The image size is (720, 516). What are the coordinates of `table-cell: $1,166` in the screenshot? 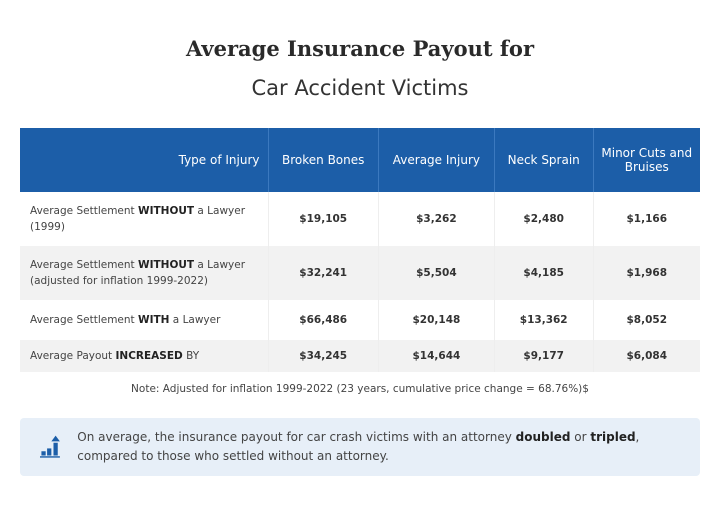 It's located at (646, 219).